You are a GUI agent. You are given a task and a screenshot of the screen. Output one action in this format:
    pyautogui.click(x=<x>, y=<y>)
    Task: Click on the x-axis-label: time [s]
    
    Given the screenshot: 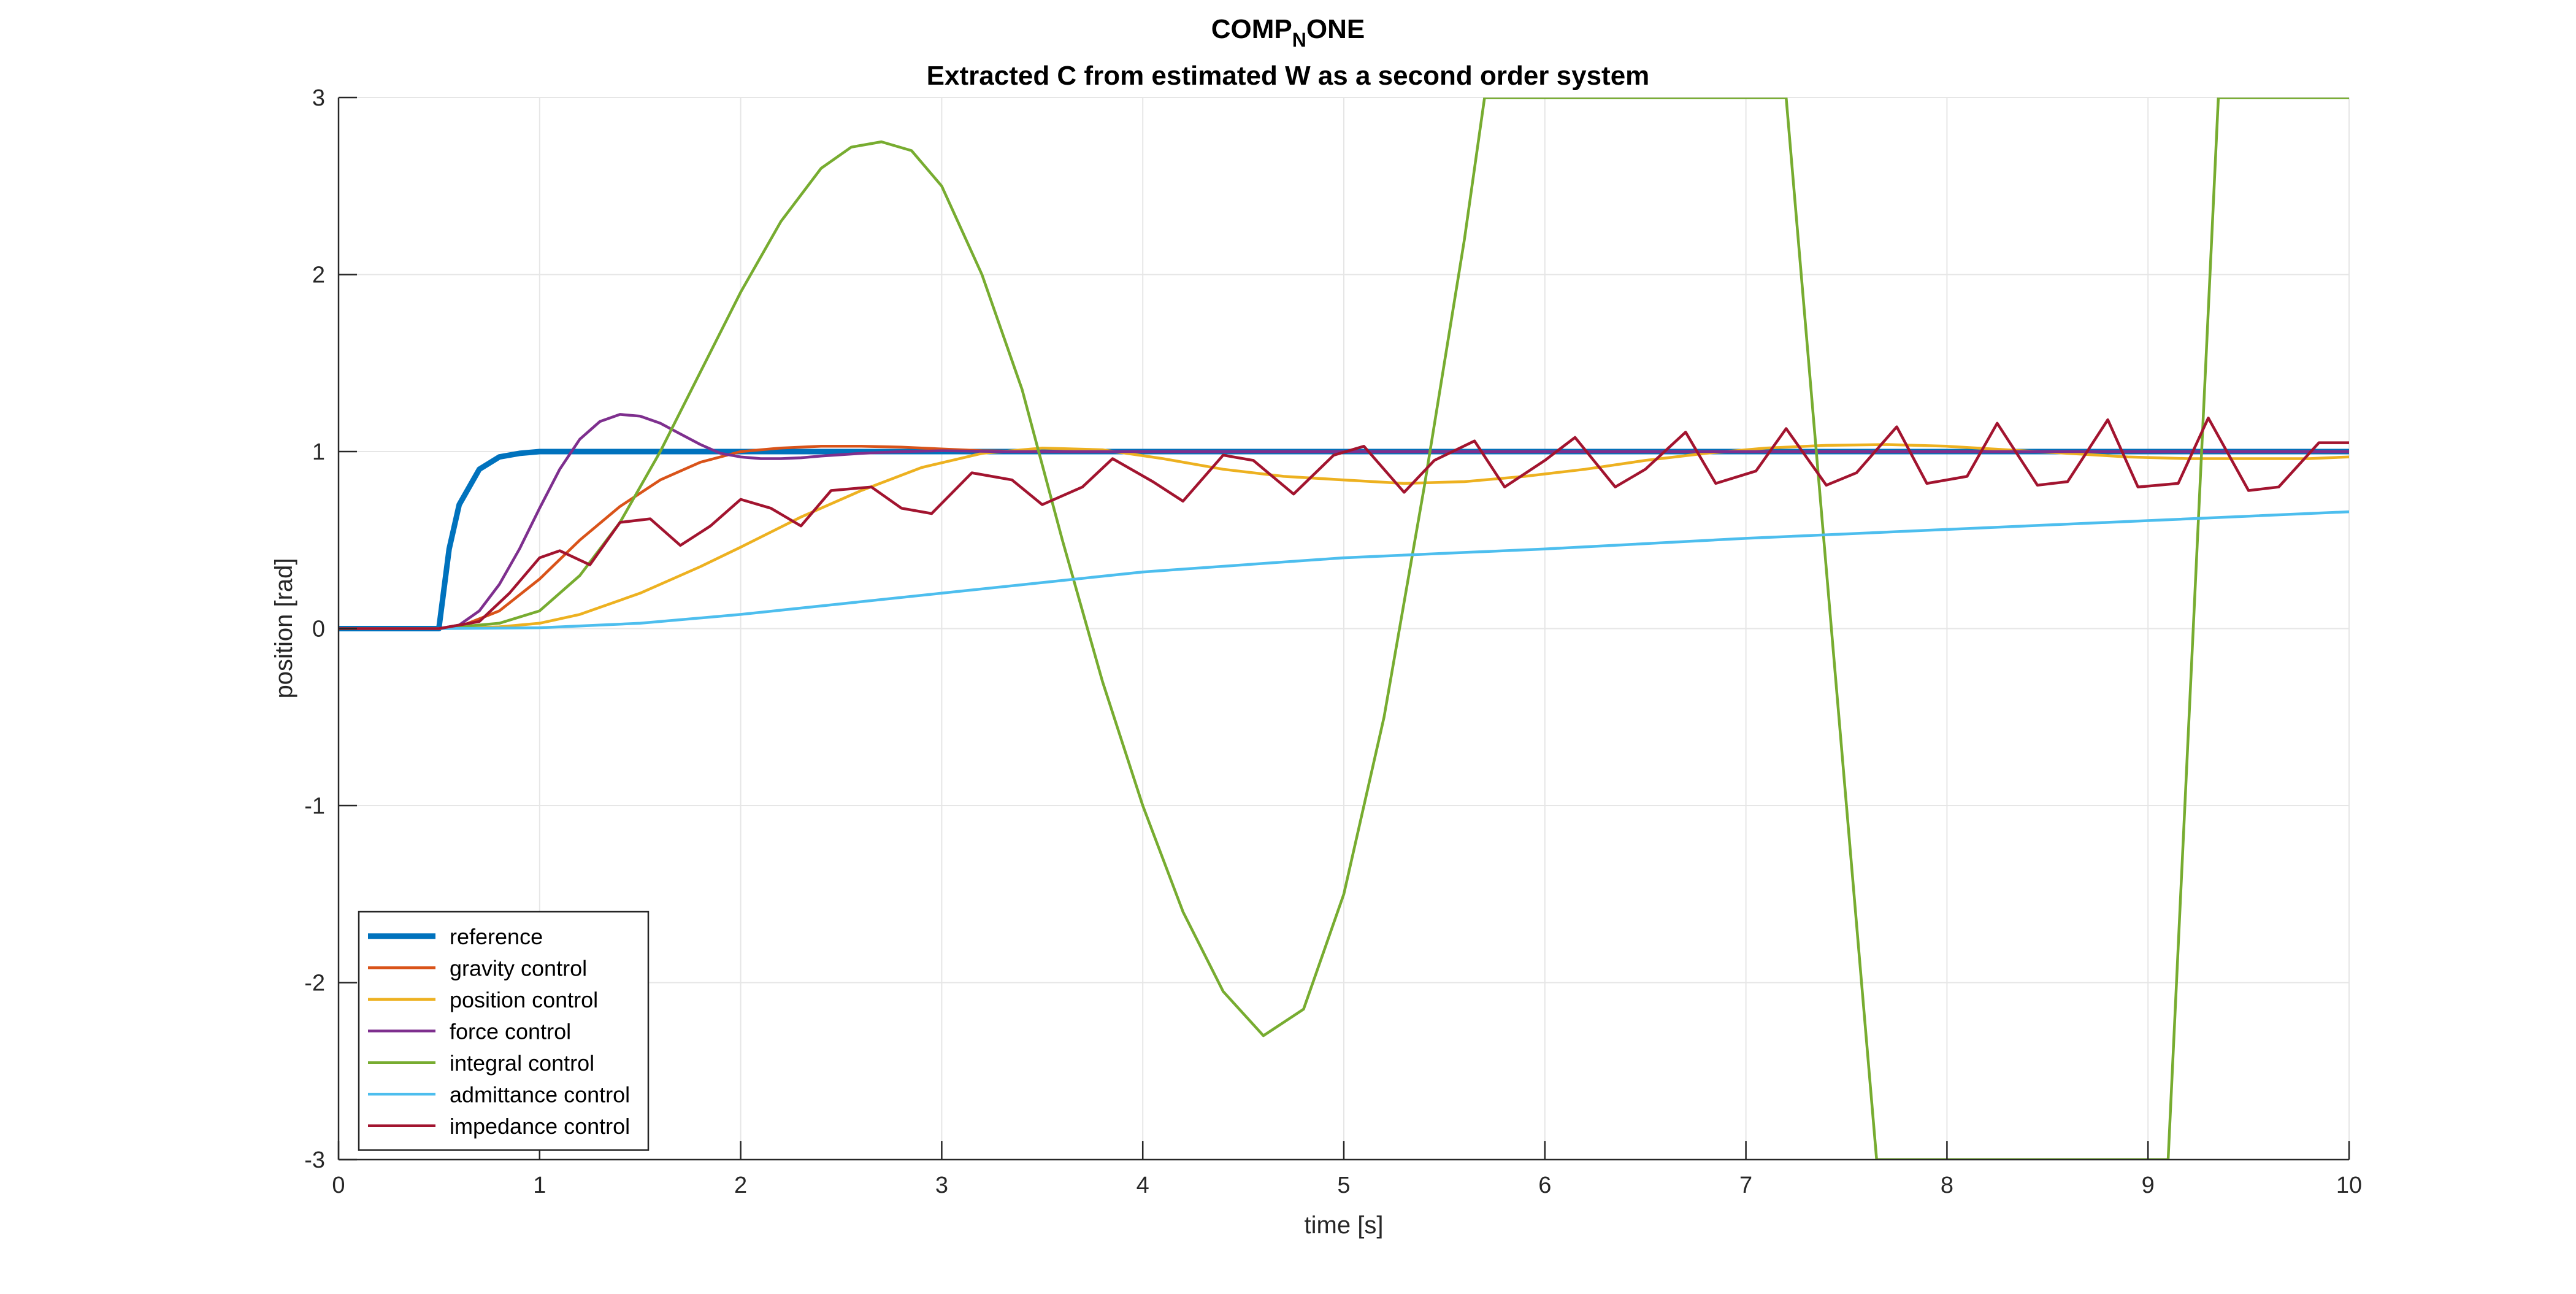 What is the action you would take?
    pyautogui.click(x=1344, y=1225)
    